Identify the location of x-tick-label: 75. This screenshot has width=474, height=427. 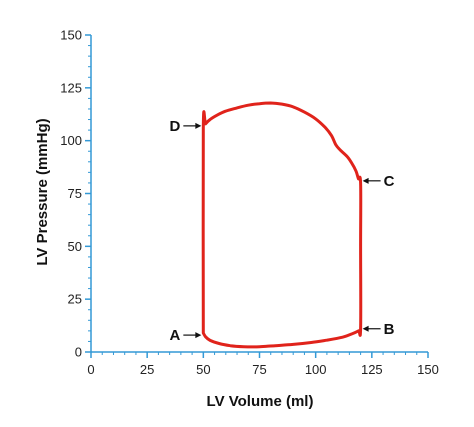
(259, 369).